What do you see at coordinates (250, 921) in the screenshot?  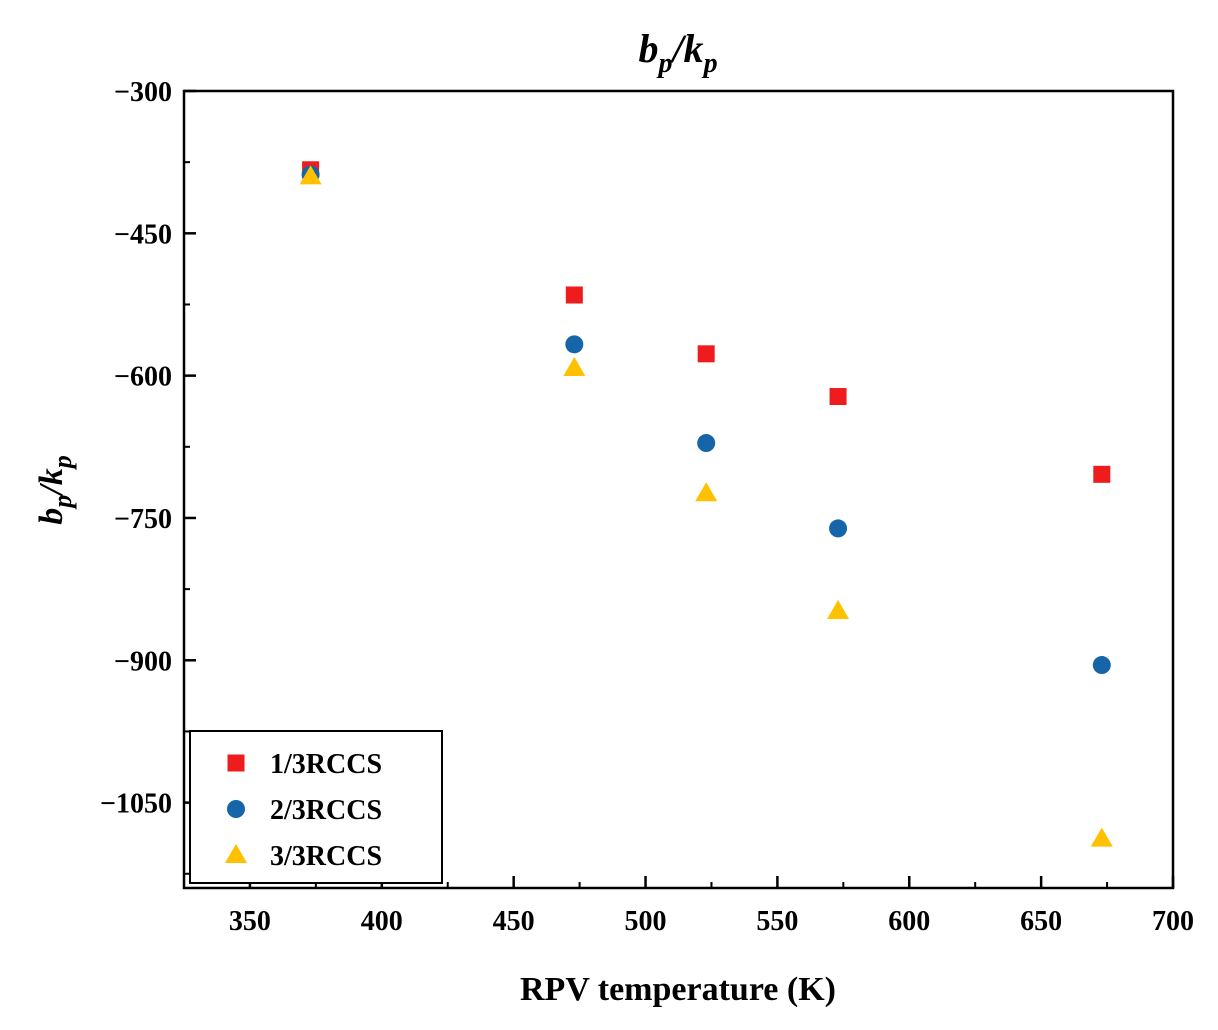 I see `x-tick-label: 350` at bounding box center [250, 921].